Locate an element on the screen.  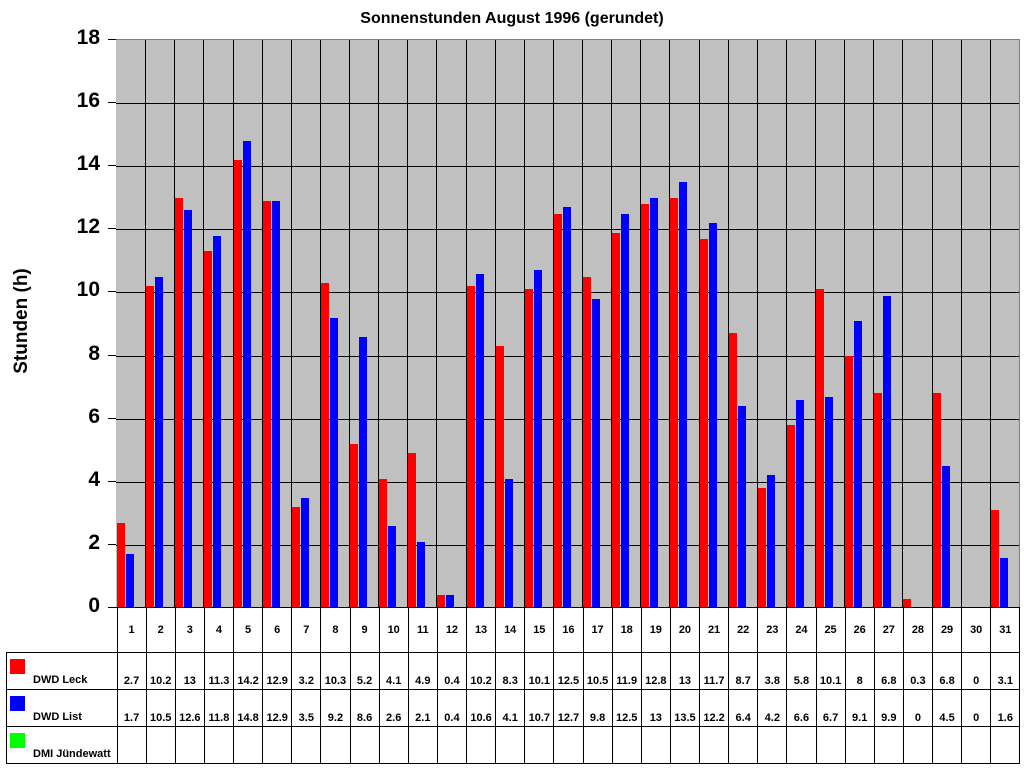
table-cell: 3.8 is located at coordinates (772, 671).